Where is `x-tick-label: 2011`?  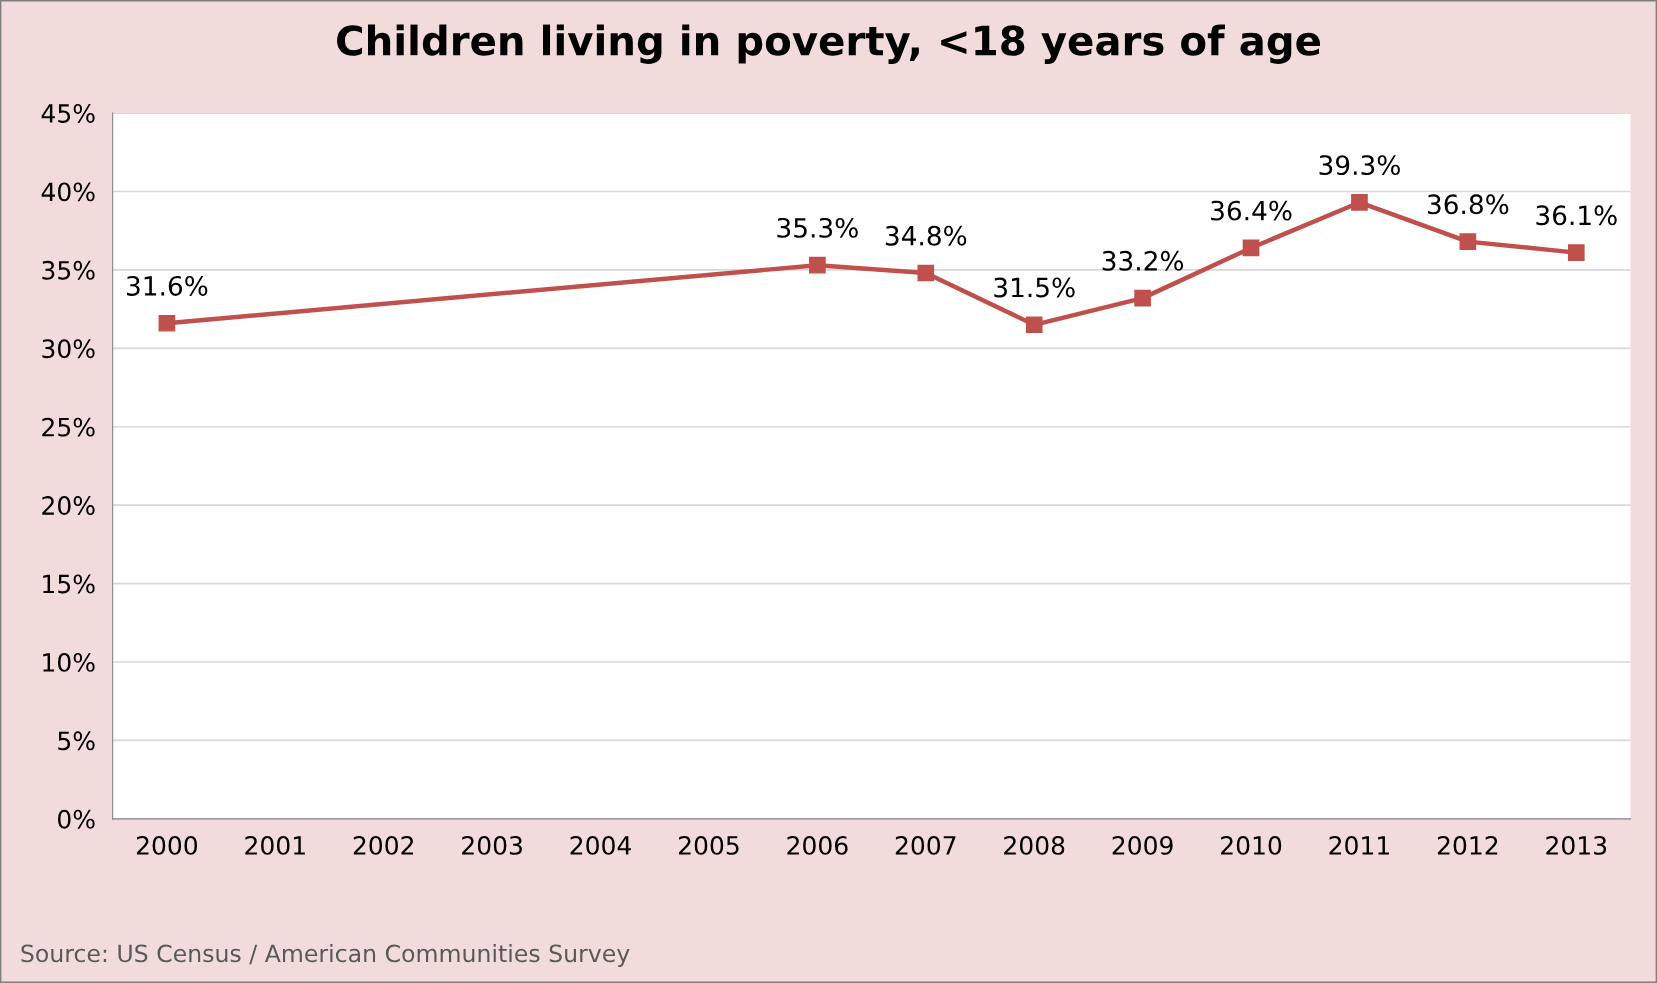 x-tick-label: 2011 is located at coordinates (1359, 845).